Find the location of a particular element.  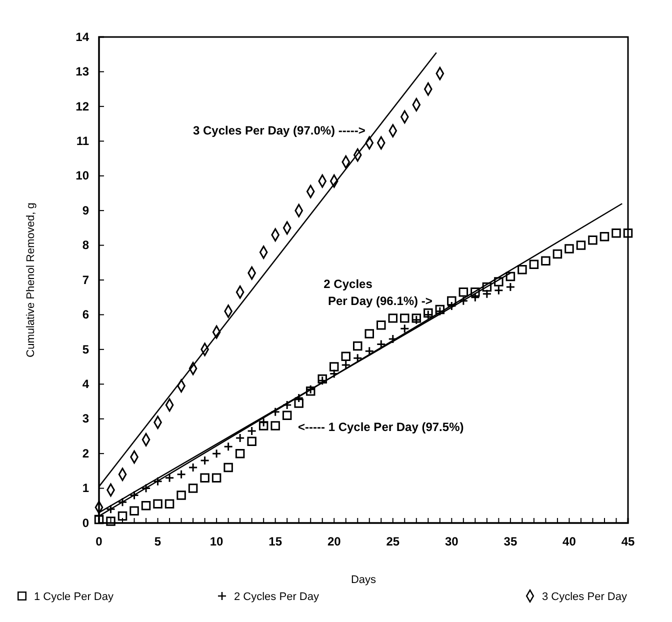

y-tick-label: 12 is located at coordinates (83, 106).